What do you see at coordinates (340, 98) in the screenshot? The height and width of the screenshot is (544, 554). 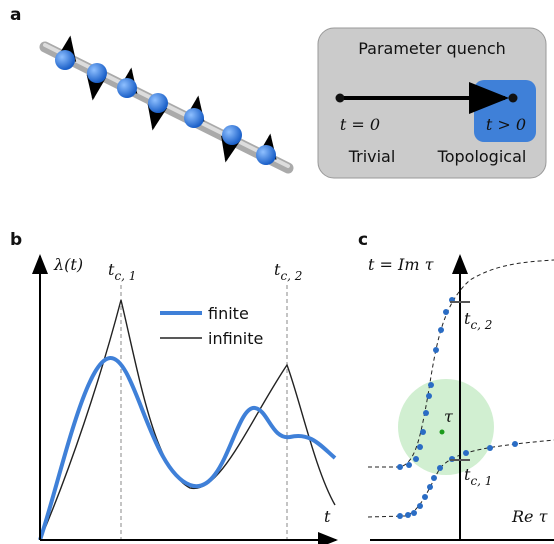 I see `start-dot` at bounding box center [340, 98].